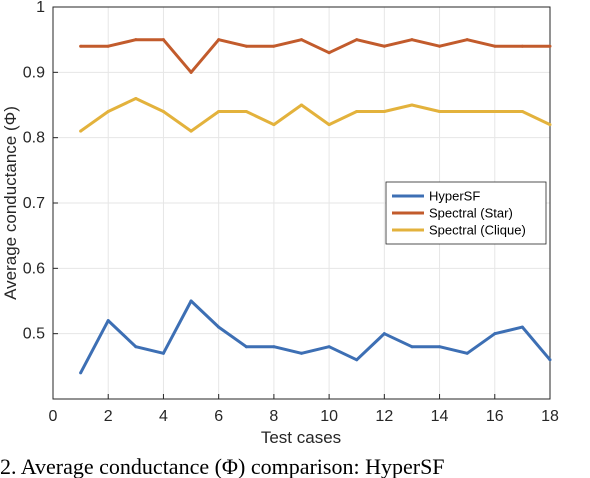  What do you see at coordinates (315, 56) in the screenshot?
I see `series-line-spectral-star` at bounding box center [315, 56].